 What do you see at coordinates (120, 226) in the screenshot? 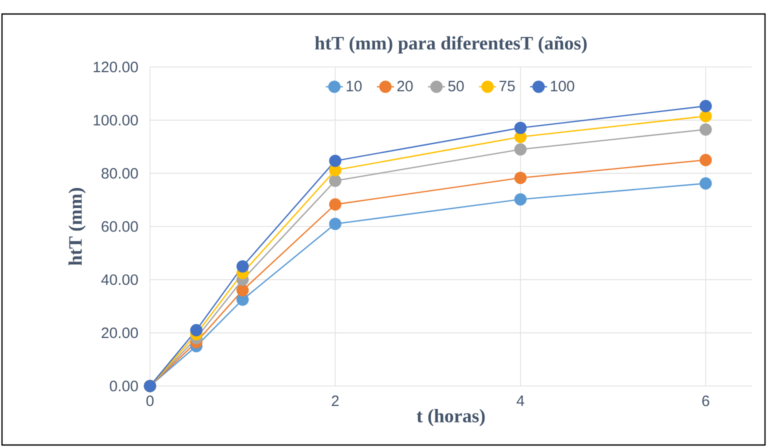
I see `y-tick-label: 60.00` at bounding box center [120, 226].